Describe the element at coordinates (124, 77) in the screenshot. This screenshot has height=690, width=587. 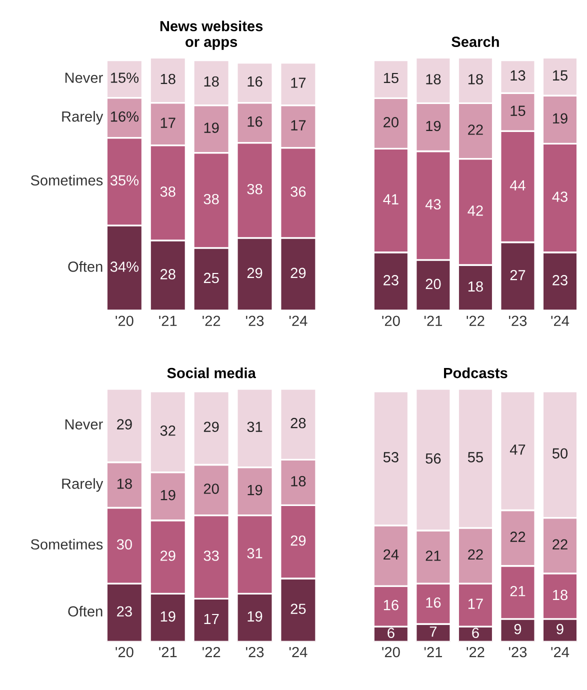
I see `data-label: 15%` at that location.